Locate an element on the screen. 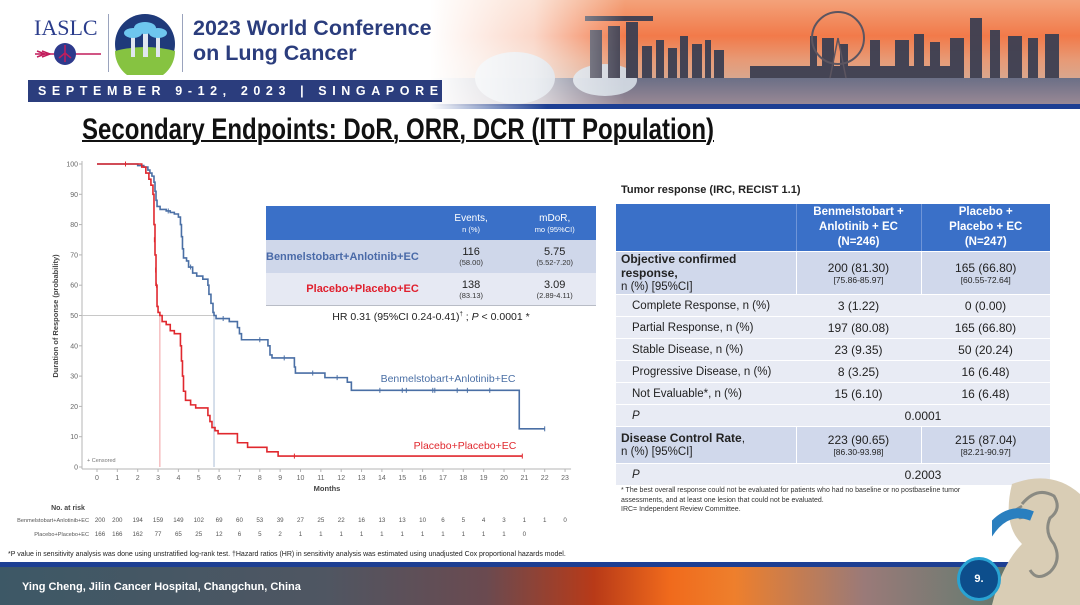 This screenshot has width=1080, height=605. x-tick-label: 9 is located at coordinates (280, 478).